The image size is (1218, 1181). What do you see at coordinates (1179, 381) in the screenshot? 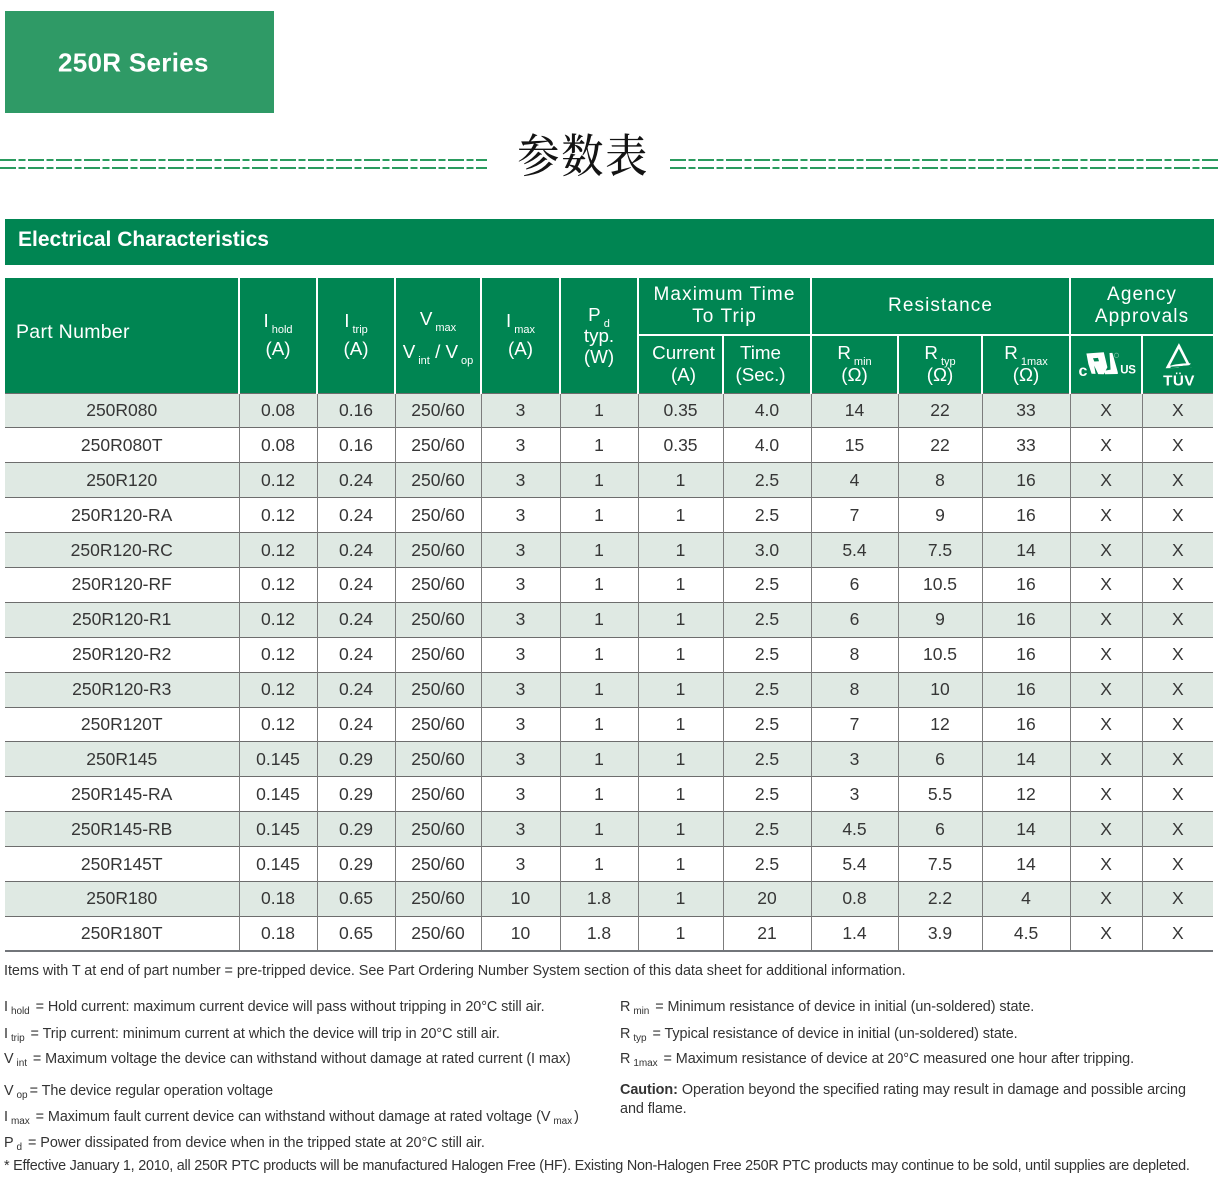
I see `svg-text: TÜV` at bounding box center [1179, 381].